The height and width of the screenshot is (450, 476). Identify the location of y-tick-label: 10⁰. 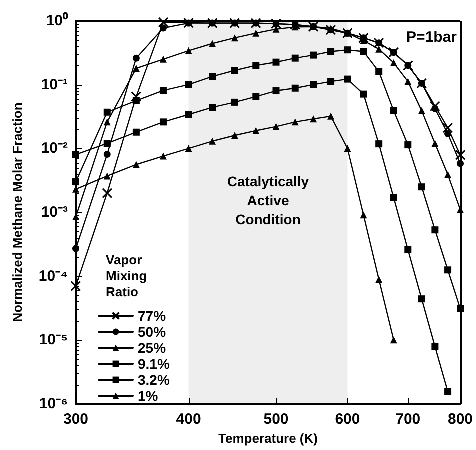
(57, 21).